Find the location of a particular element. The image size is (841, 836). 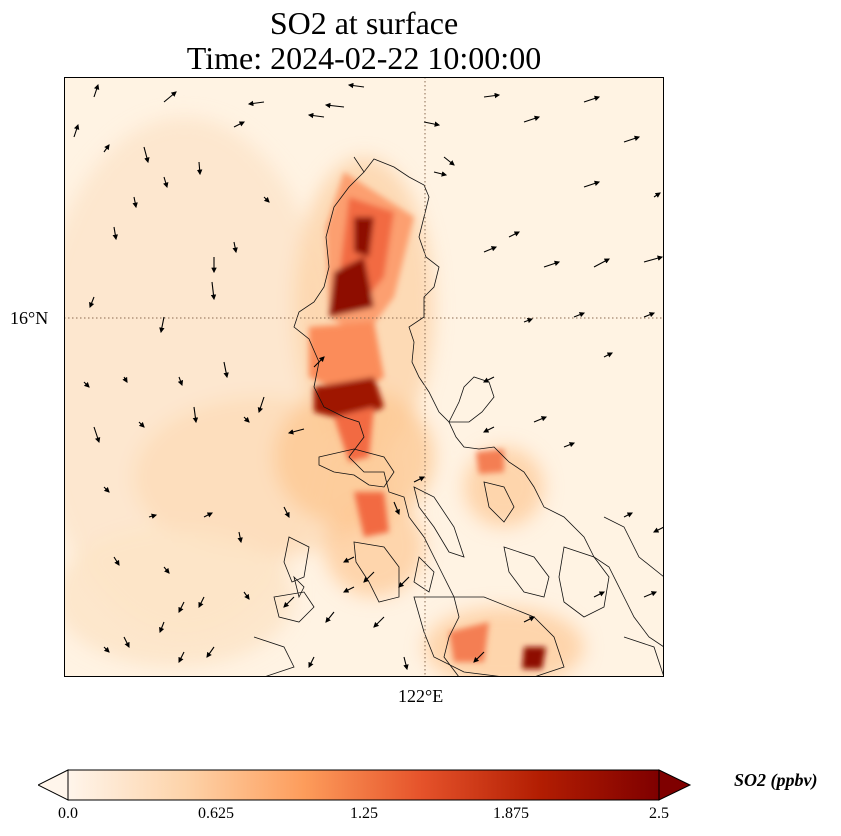

colorbar-tick: 1.875 is located at coordinates (511, 813).